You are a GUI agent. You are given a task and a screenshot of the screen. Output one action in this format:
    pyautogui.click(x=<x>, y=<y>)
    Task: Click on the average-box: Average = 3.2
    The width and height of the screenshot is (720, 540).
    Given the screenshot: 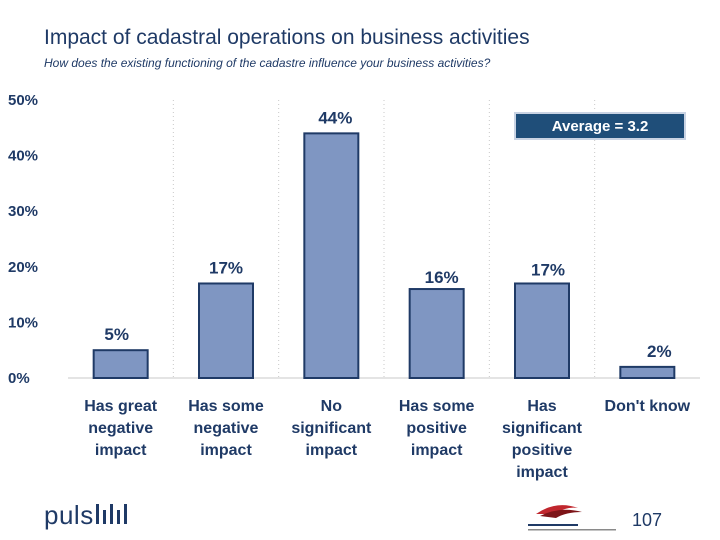 What is the action you would take?
    pyautogui.click(x=600, y=126)
    